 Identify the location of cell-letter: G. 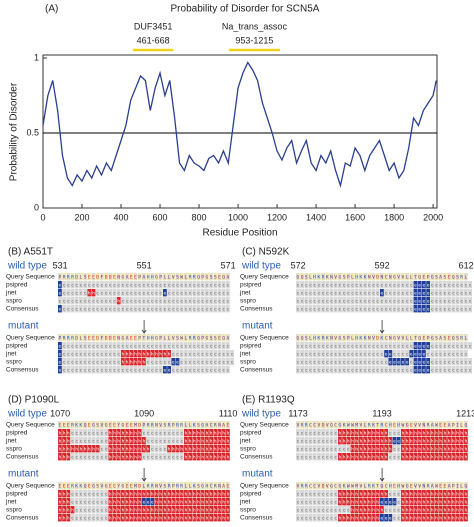
(202, 487).